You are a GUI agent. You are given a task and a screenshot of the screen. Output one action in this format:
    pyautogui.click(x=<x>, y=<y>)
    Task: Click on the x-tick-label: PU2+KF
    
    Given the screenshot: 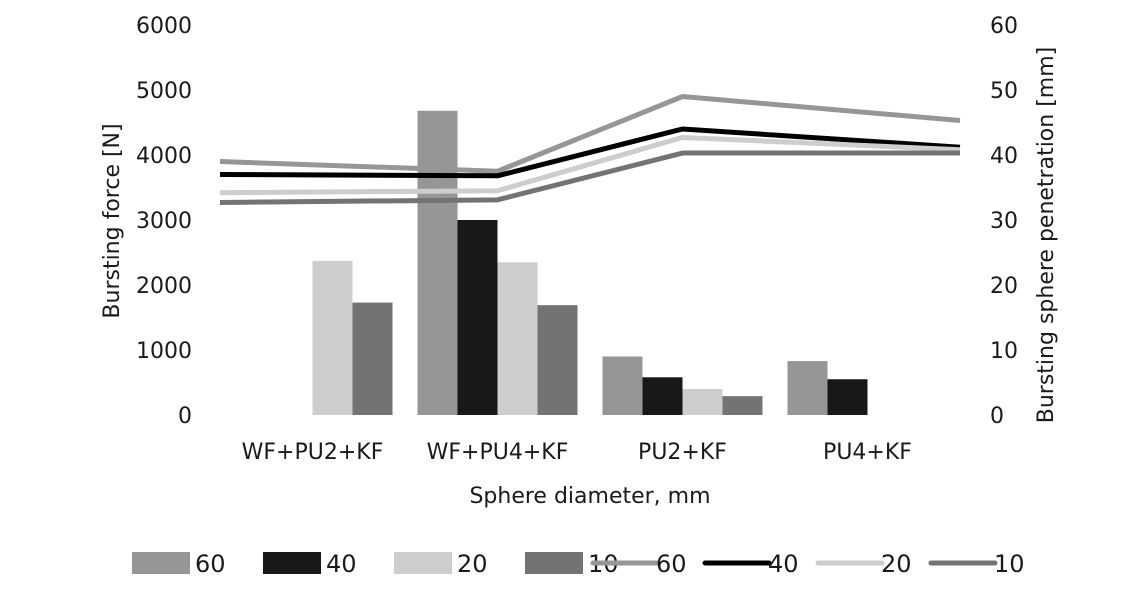 What is the action you would take?
    pyautogui.click(x=682, y=452)
    